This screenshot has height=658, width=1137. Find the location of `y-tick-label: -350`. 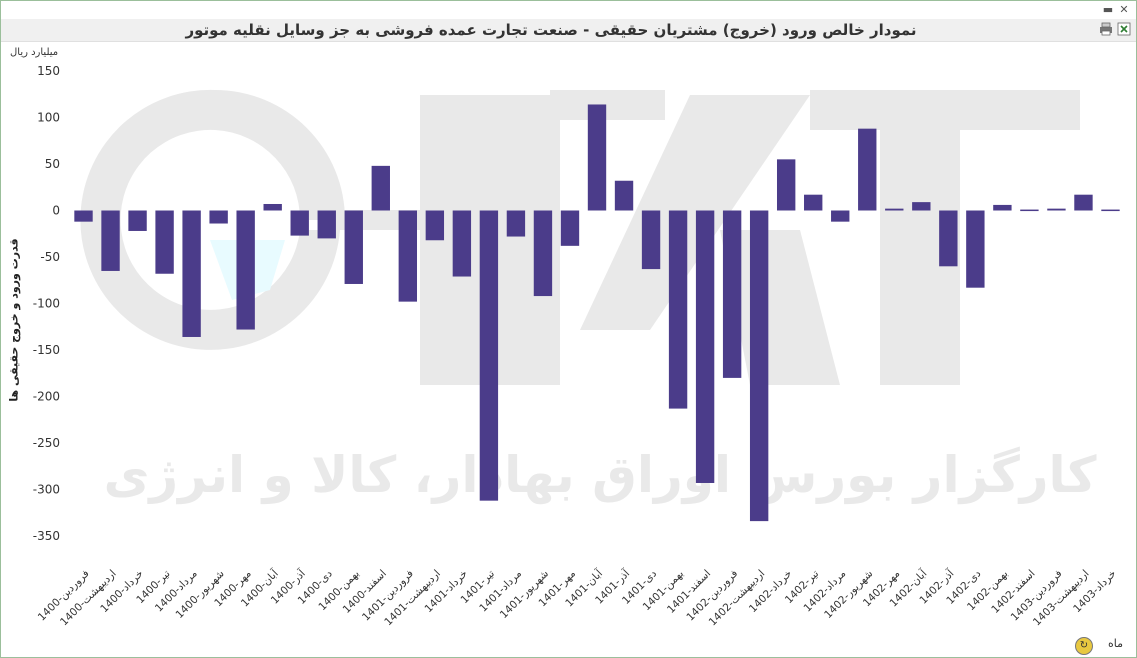

y-tick-label: -350 is located at coordinates (46, 536).